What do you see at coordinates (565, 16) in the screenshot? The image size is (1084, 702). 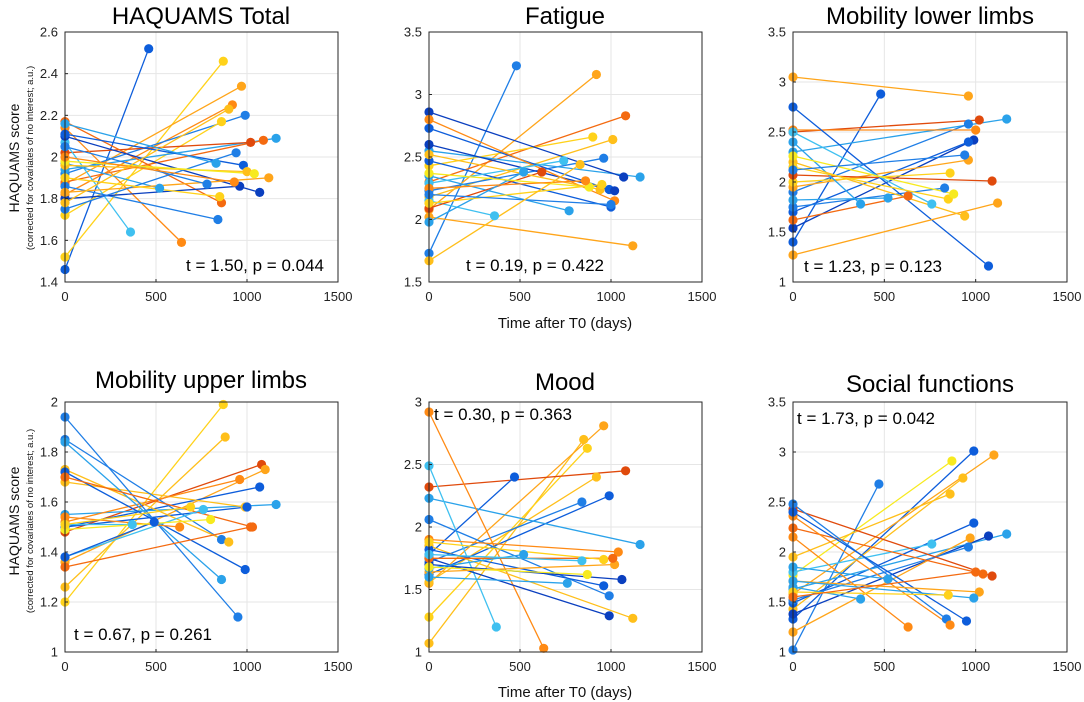 I see `panel-title: Fatigue` at bounding box center [565, 16].